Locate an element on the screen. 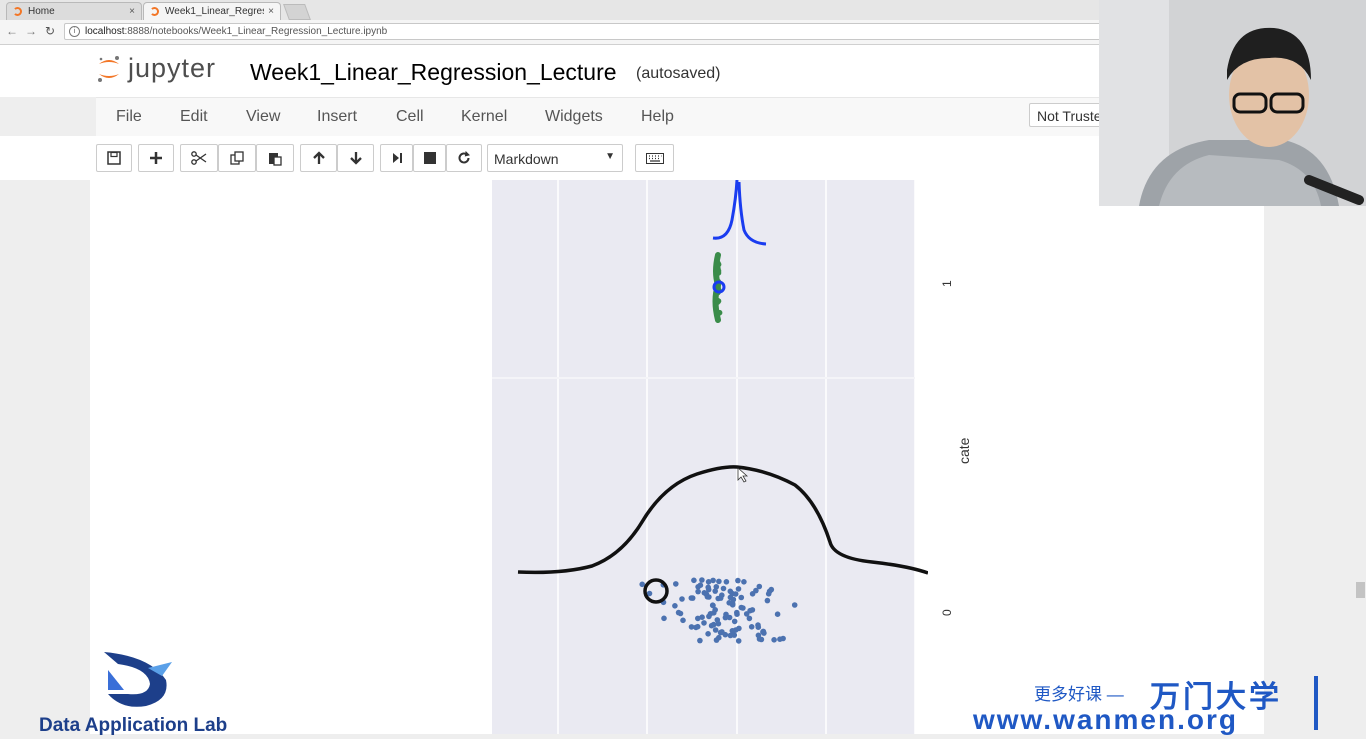 The height and width of the screenshot is (739, 1366). menu-file: File is located at coordinates (129, 116).